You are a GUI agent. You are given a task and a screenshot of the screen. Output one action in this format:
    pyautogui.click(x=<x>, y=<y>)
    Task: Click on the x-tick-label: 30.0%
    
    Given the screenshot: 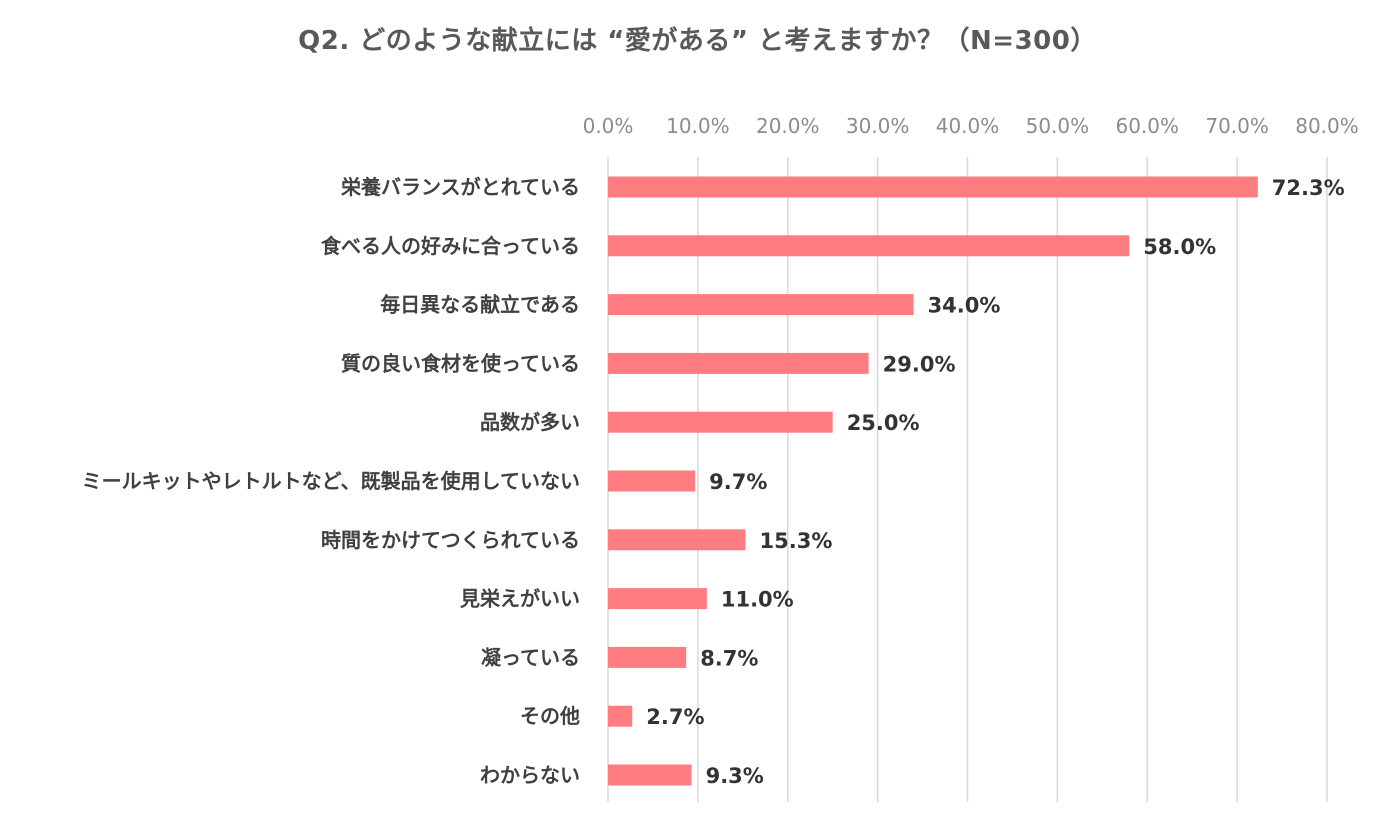 What is the action you would take?
    pyautogui.click(x=878, y=126)
    